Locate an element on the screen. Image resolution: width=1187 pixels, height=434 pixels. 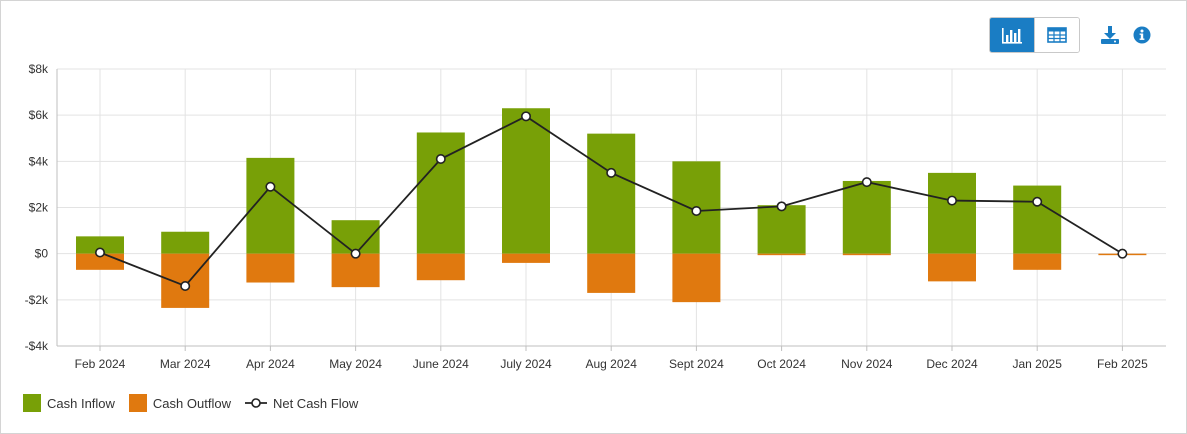
x-tick-label: Nov 2024 is located at coordinates (867, 364).